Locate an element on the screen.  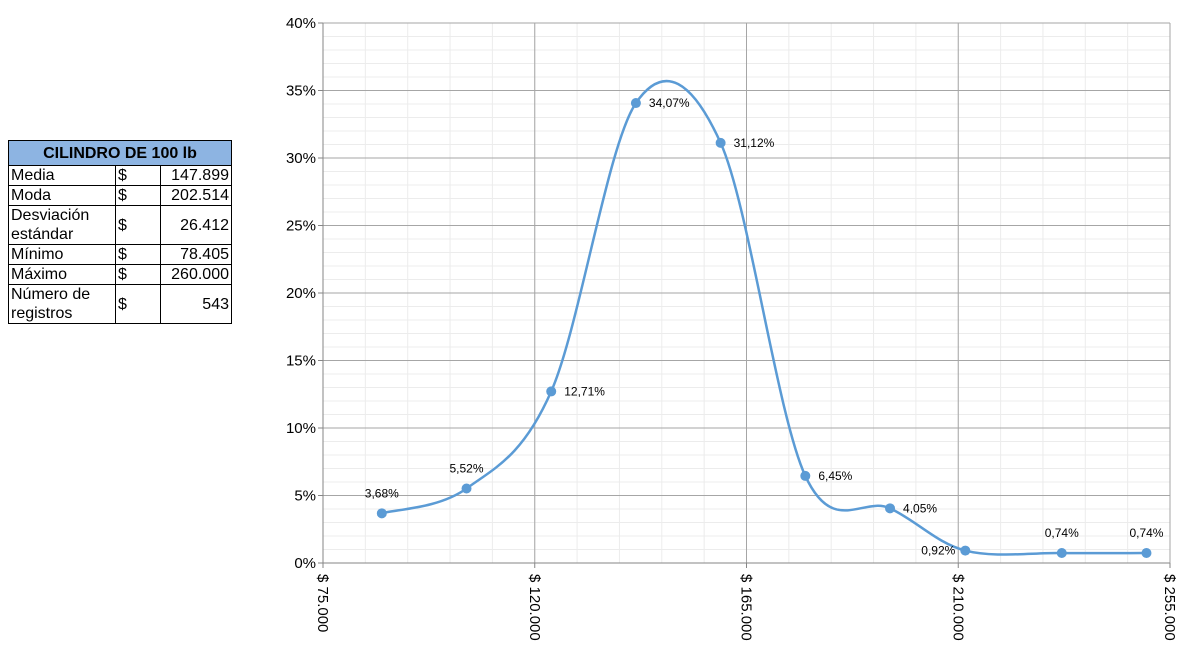
x-tick-label: $ 255.000 is located at coordinates (1169, 607).